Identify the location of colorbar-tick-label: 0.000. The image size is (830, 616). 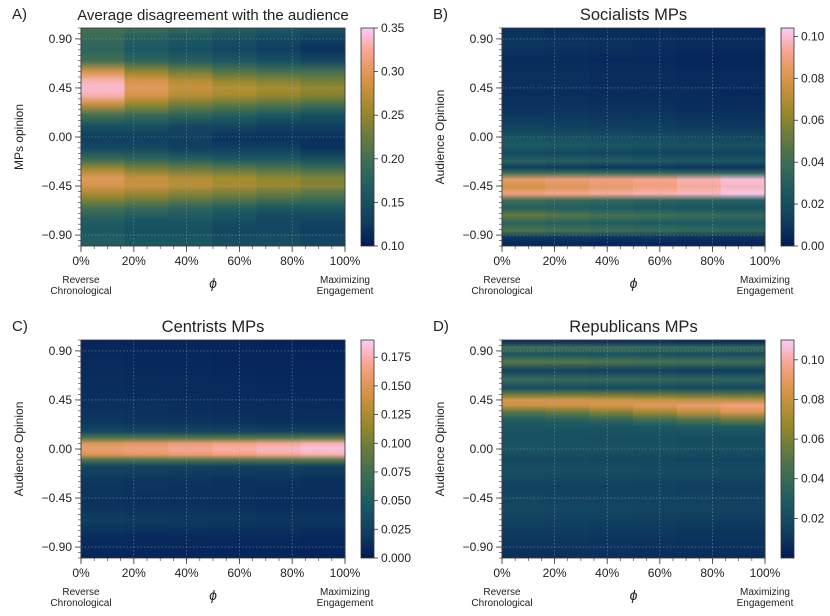
(396, 558).